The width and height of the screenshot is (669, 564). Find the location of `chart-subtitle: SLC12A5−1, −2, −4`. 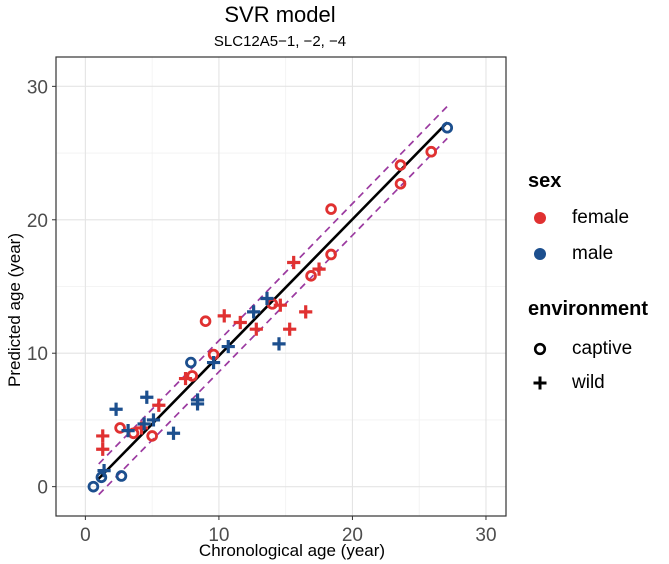

chart-subtitle: SLC12A5−1, −2, −4 is located at coordinates (280, 41).